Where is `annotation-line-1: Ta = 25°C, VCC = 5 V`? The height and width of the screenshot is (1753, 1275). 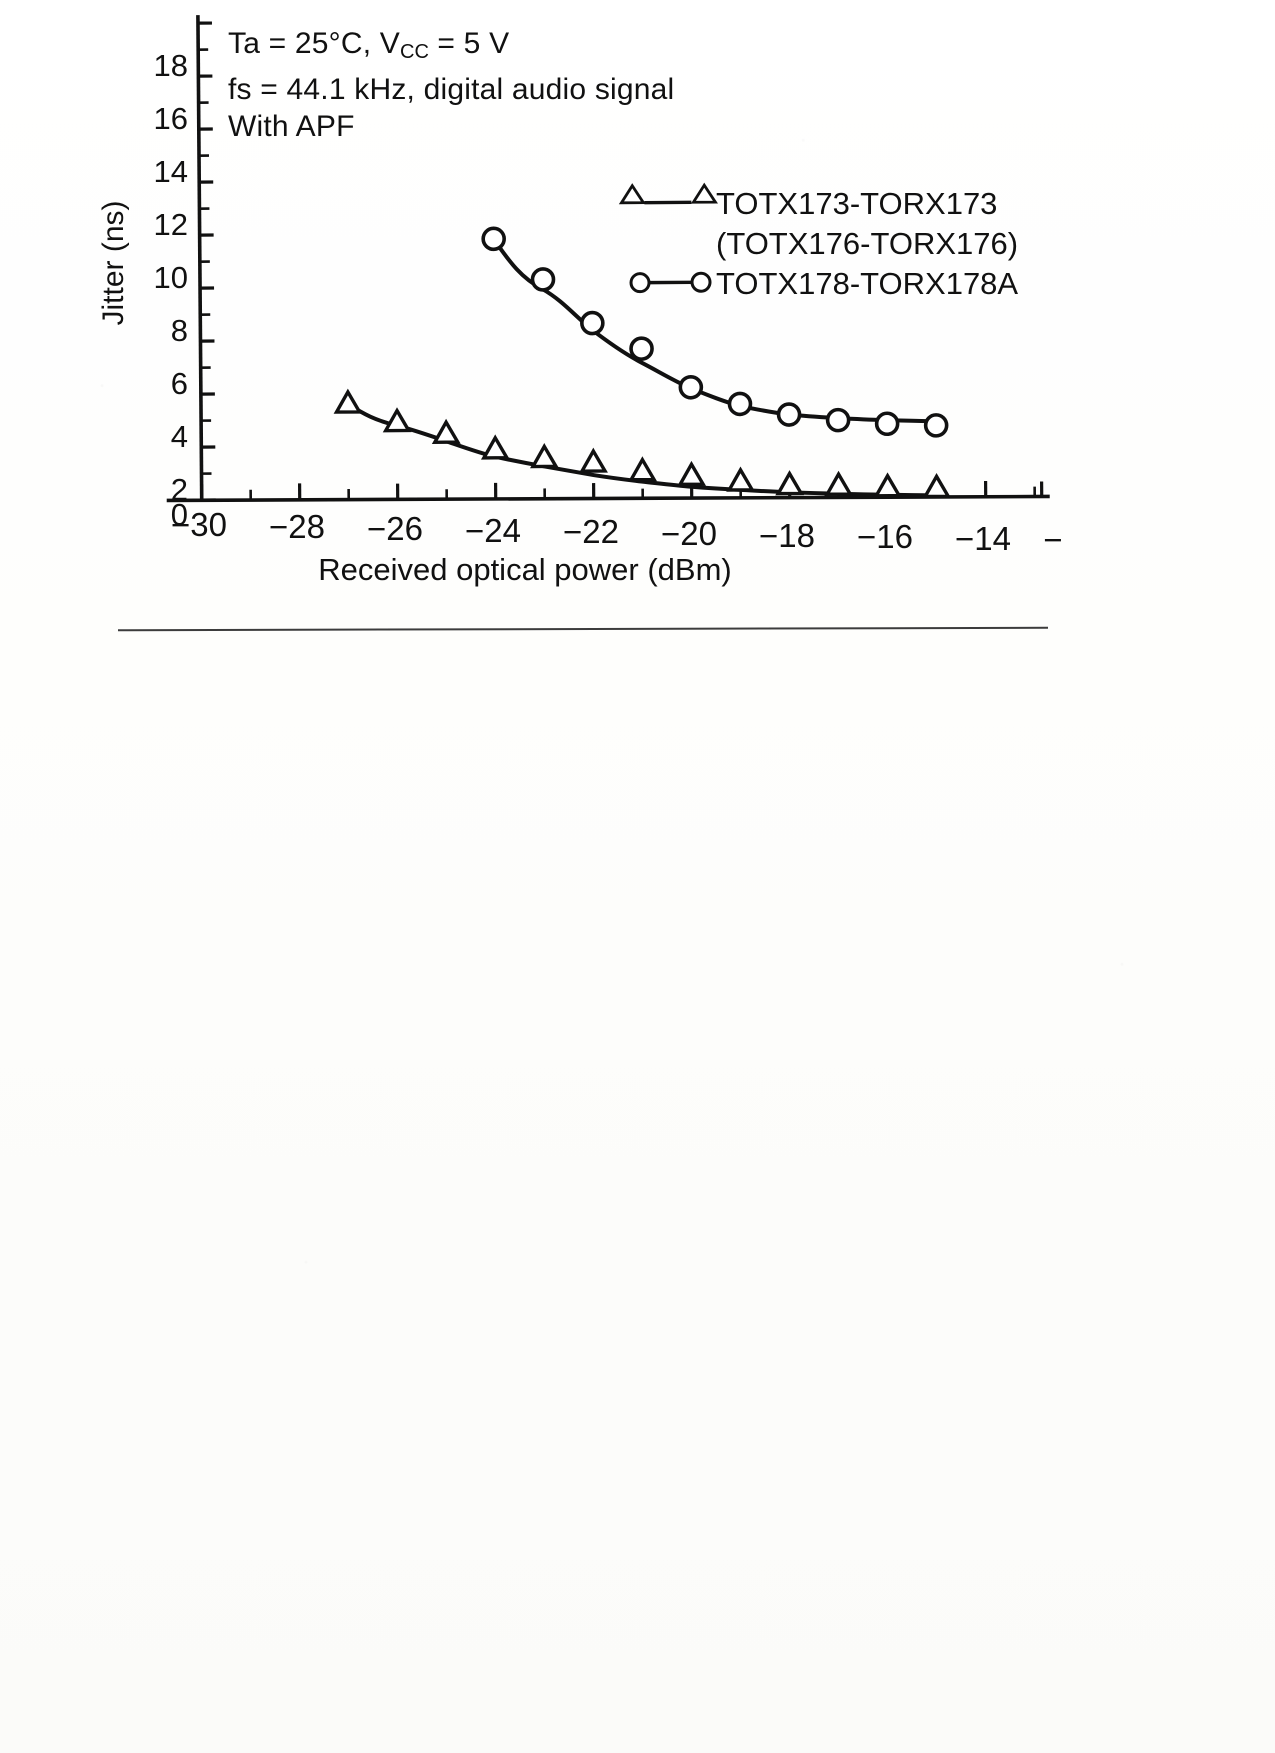 annotation-line-1: Ta = 25°C, VCC = 5 V is located at coordinates (368, 45).